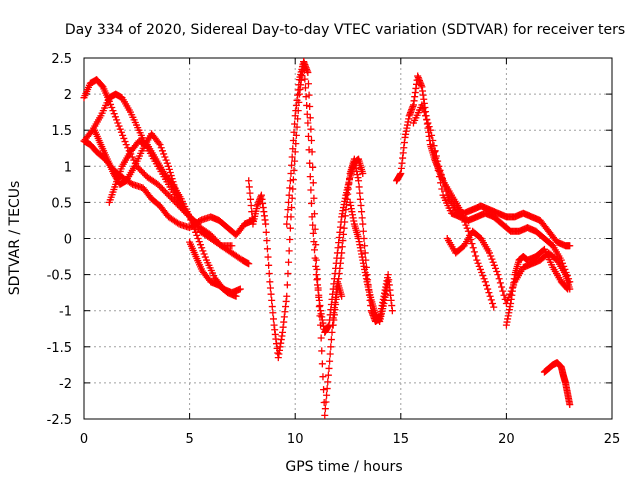 The image size is (640, 480). Describe the element at coordinates (189, 439) in the screenshot. I see `x-tick-label: 5` at that location.